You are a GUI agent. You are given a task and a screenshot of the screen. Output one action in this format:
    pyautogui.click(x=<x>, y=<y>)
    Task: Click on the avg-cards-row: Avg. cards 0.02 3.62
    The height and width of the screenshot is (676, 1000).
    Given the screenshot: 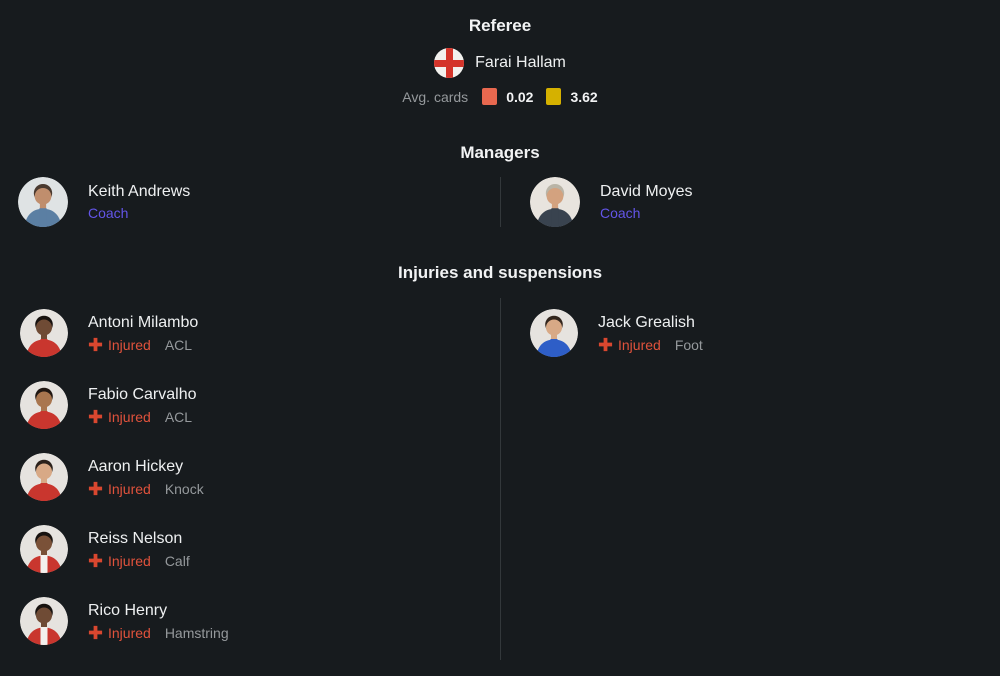 What is the action you would take?
    pyautogui.click(x=500, y=96)
    